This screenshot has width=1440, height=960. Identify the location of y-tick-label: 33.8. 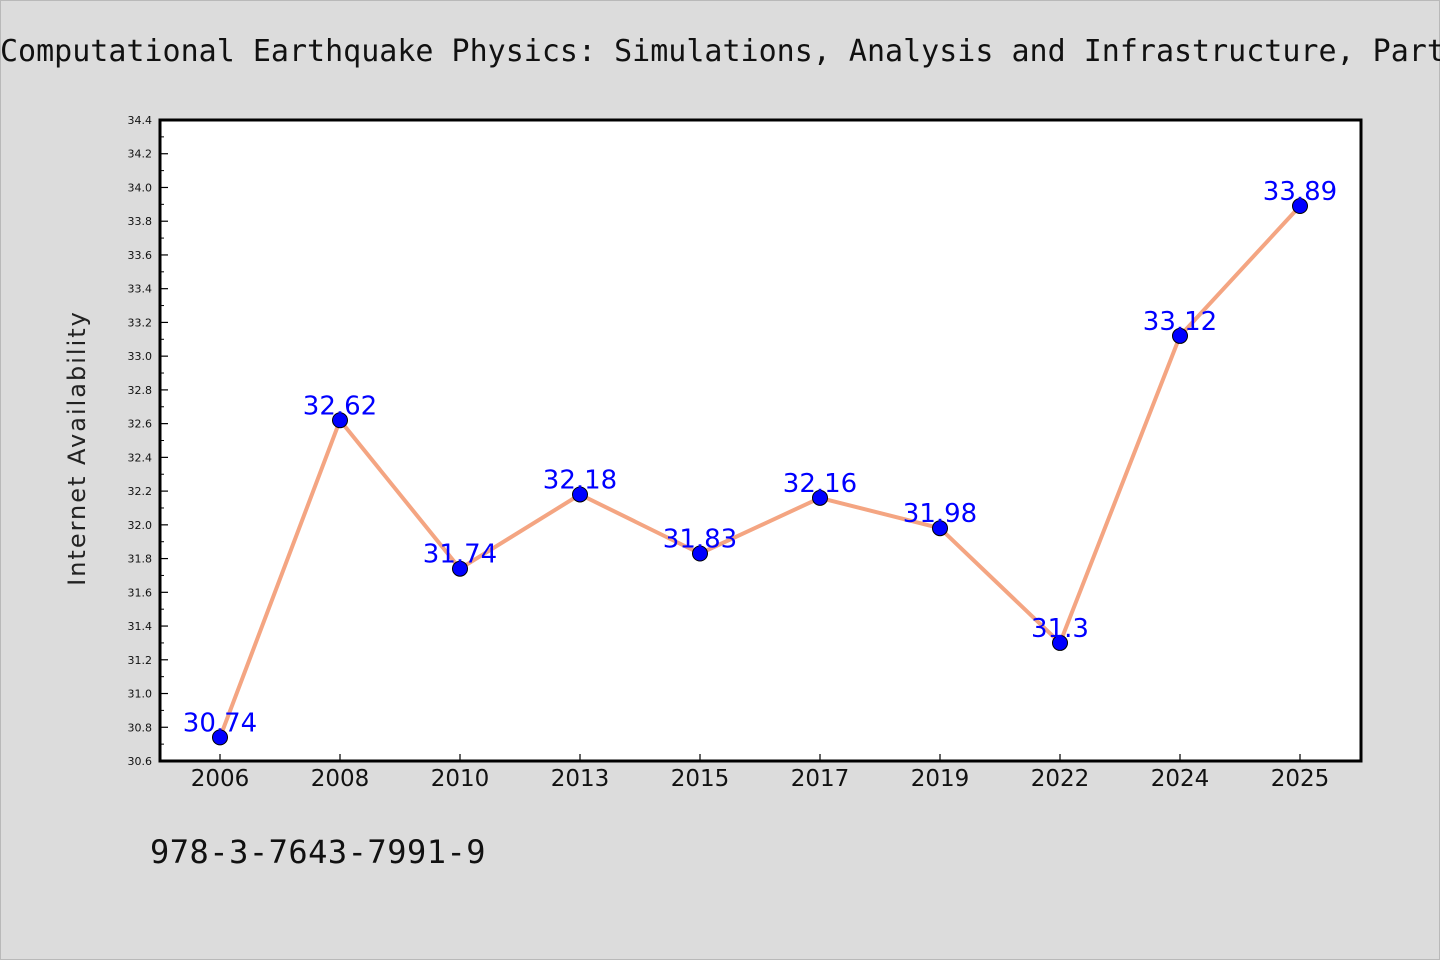
(140, 221).